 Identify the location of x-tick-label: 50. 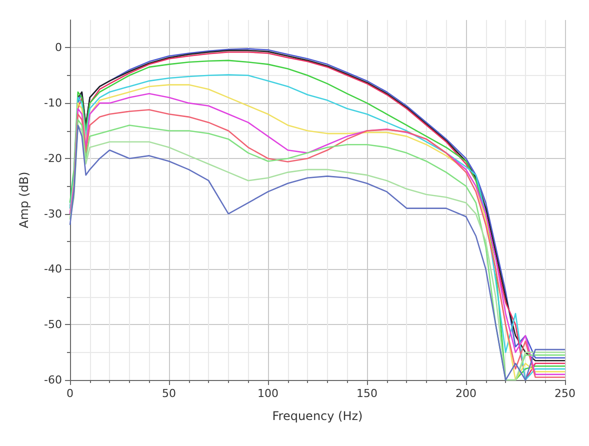
(169, 393).